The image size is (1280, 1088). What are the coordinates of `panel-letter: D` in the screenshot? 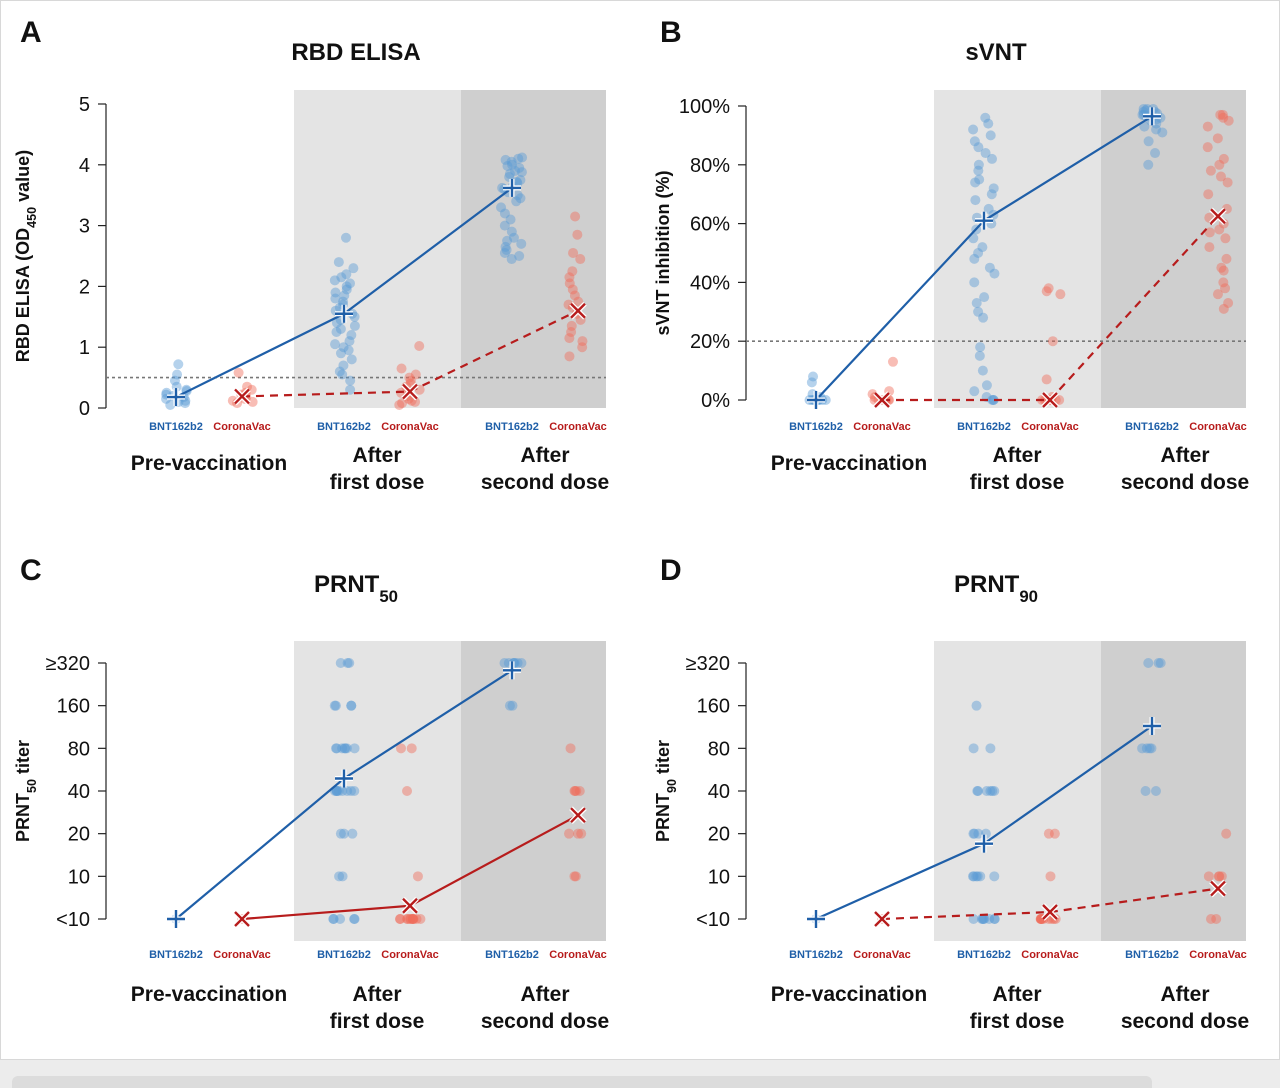 It's located at (671, 570).